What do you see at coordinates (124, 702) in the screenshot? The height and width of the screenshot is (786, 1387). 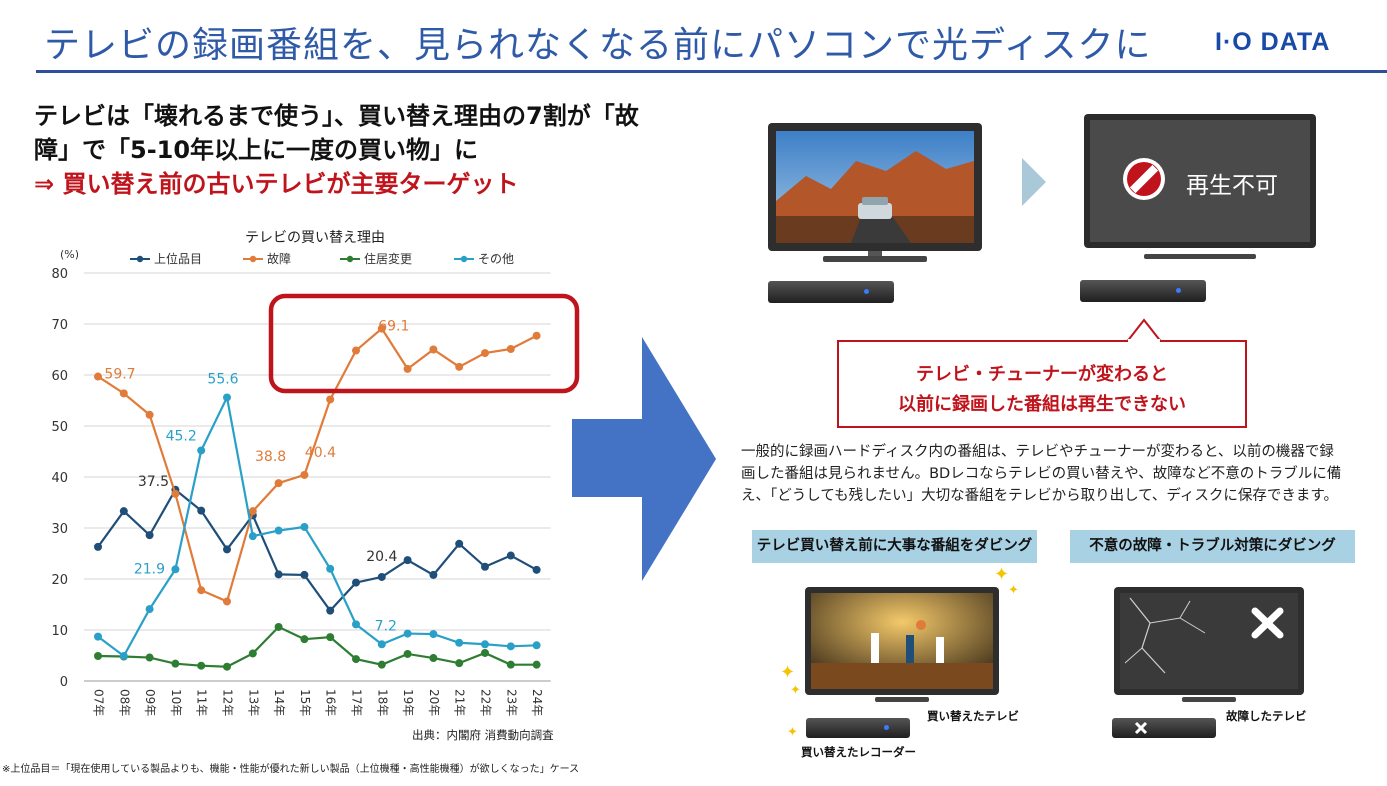 I see `x-tick-label: 08年` at bounding box center [124, 702].